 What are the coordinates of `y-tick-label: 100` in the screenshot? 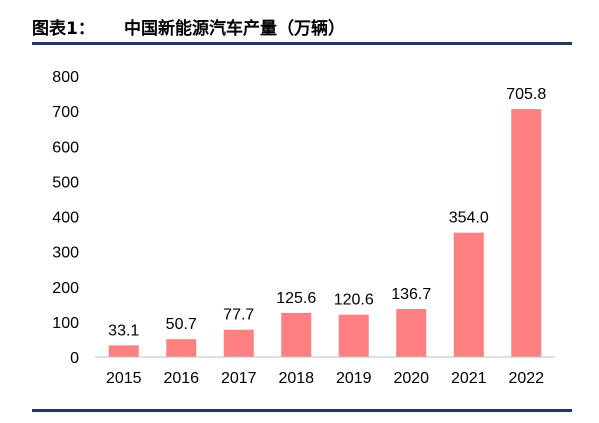 It's located at (65, 323).